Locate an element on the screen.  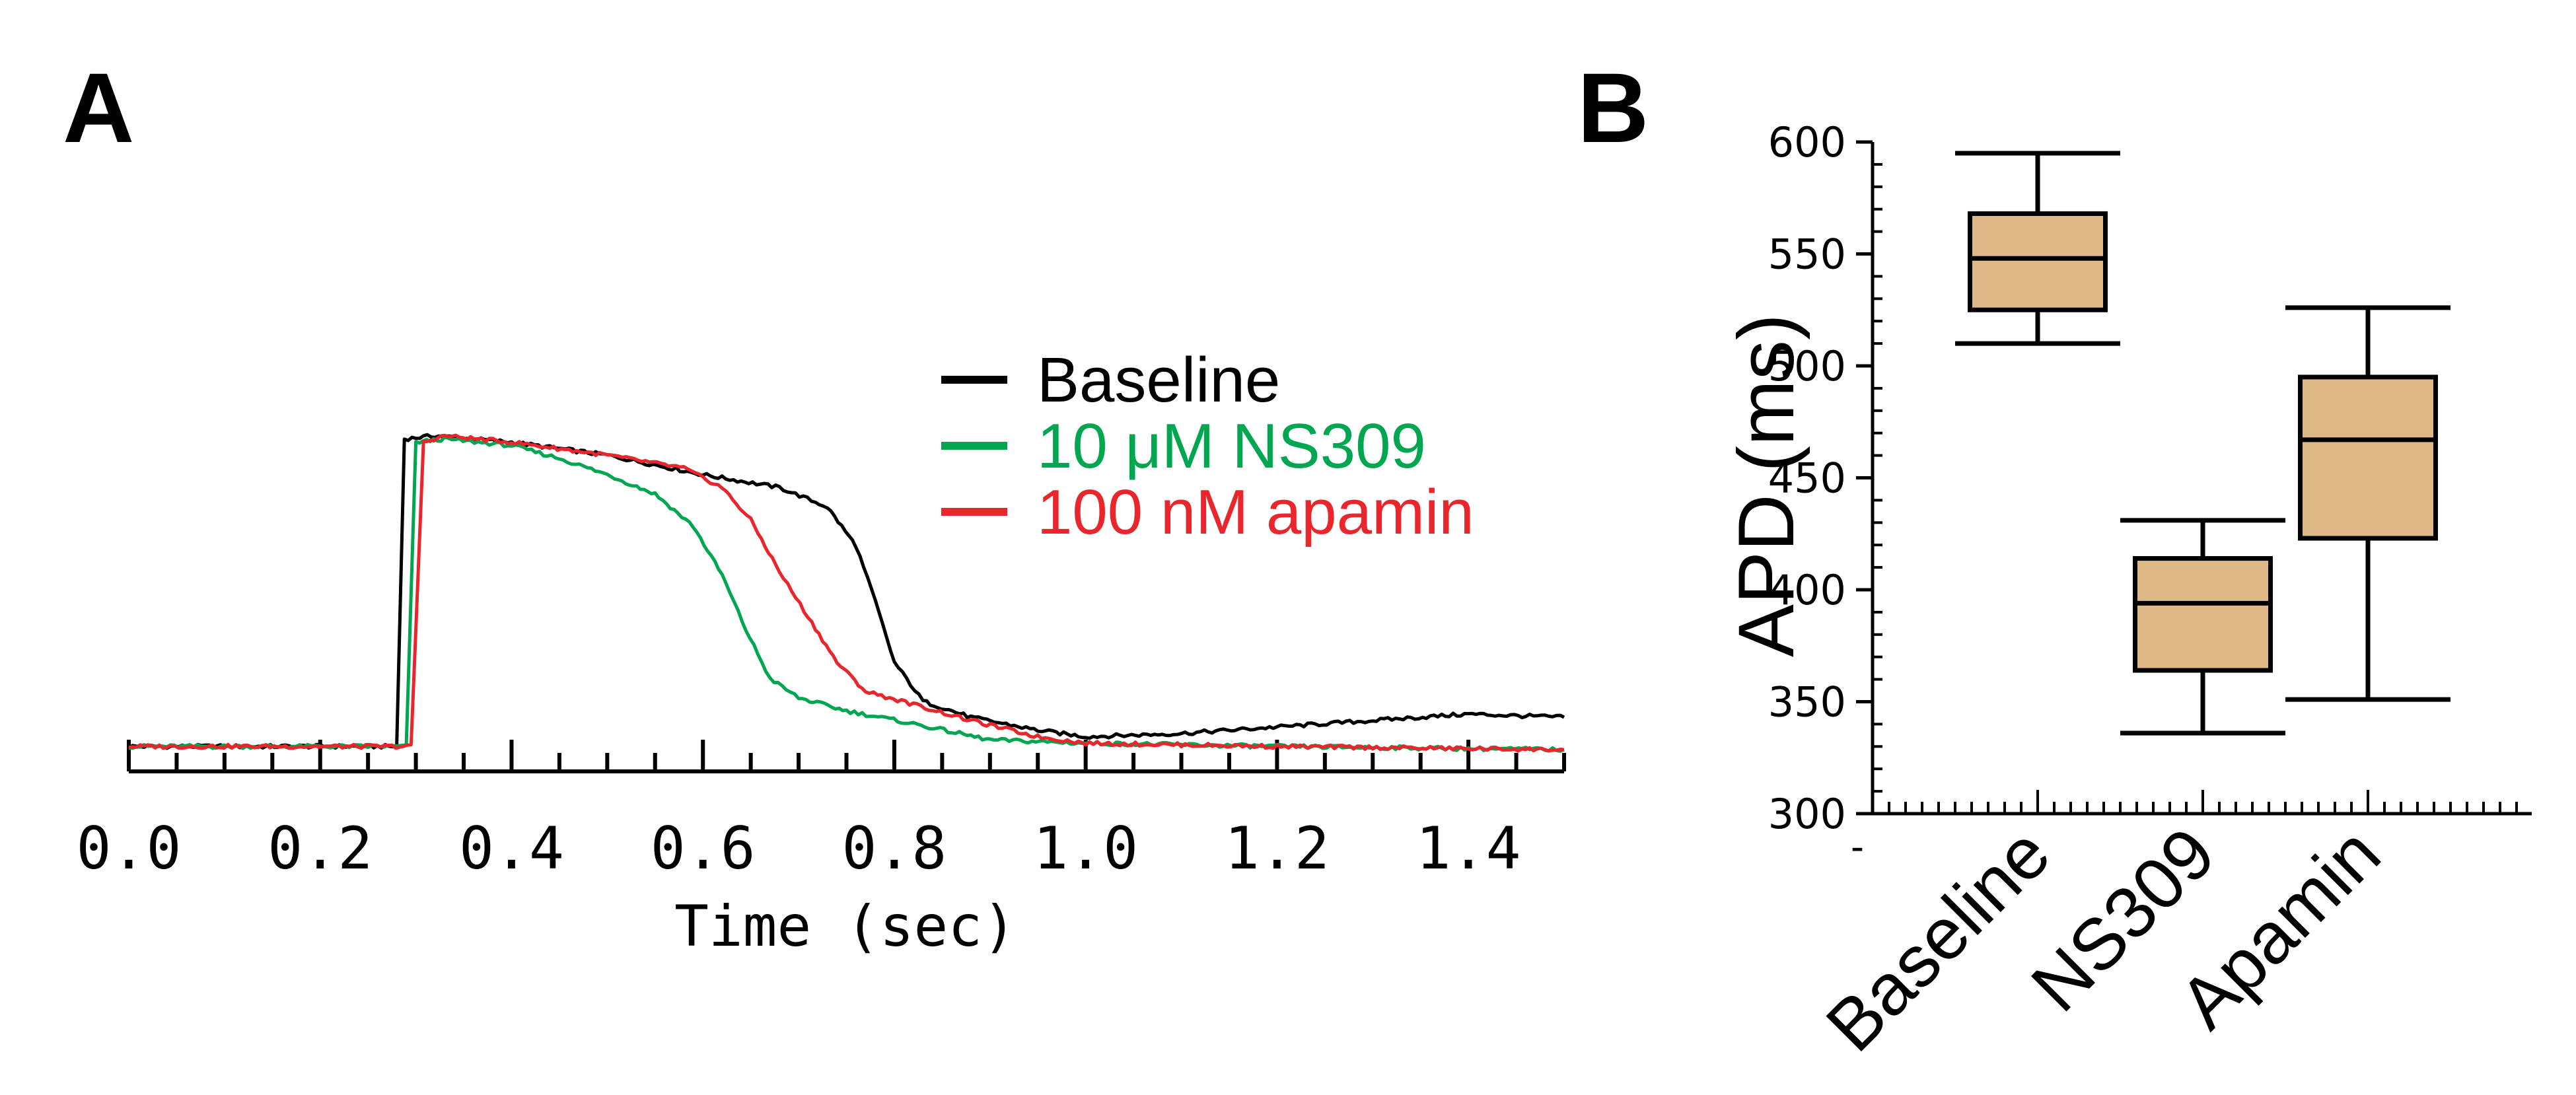
panel-b-y-tick-label: 450 is located at coordinates (1807, 478).